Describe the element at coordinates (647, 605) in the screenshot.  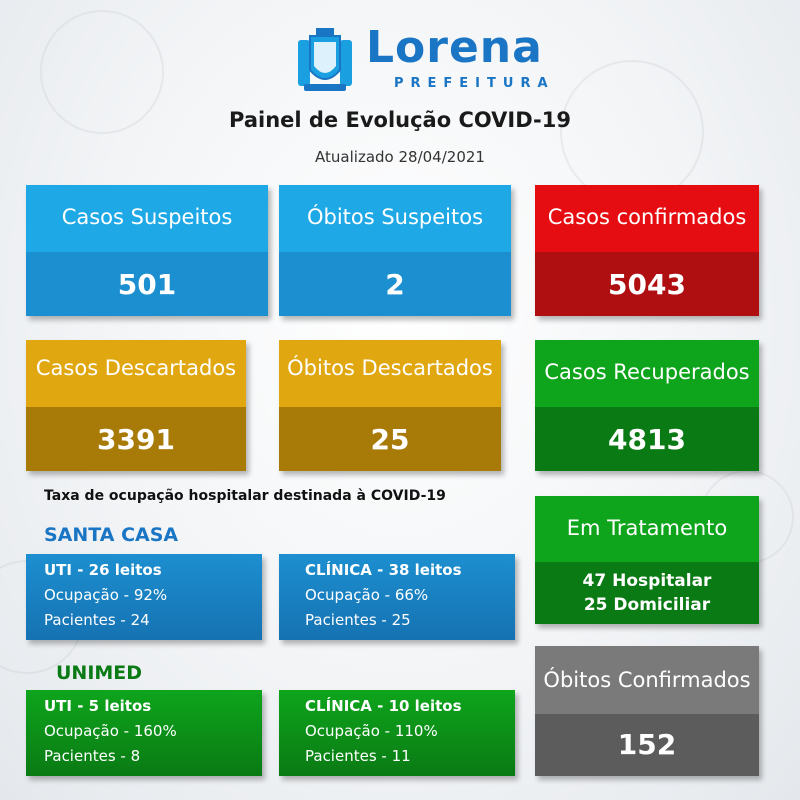
I see `tratamento-domiciliar: 25 Domiciliar` at that location.